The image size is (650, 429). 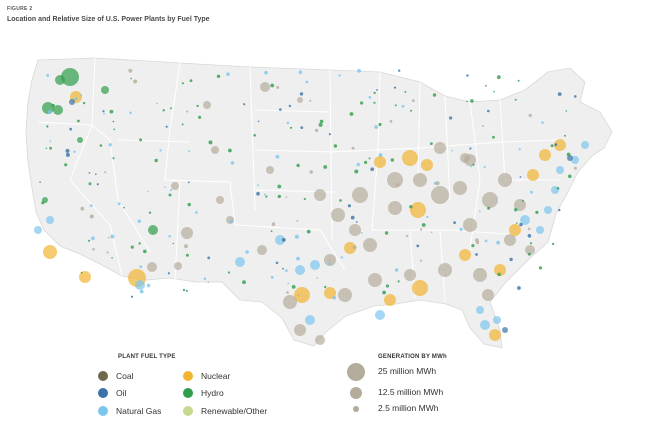 I want to click on legend-label: Nuclear, so click(x=216, y=376).